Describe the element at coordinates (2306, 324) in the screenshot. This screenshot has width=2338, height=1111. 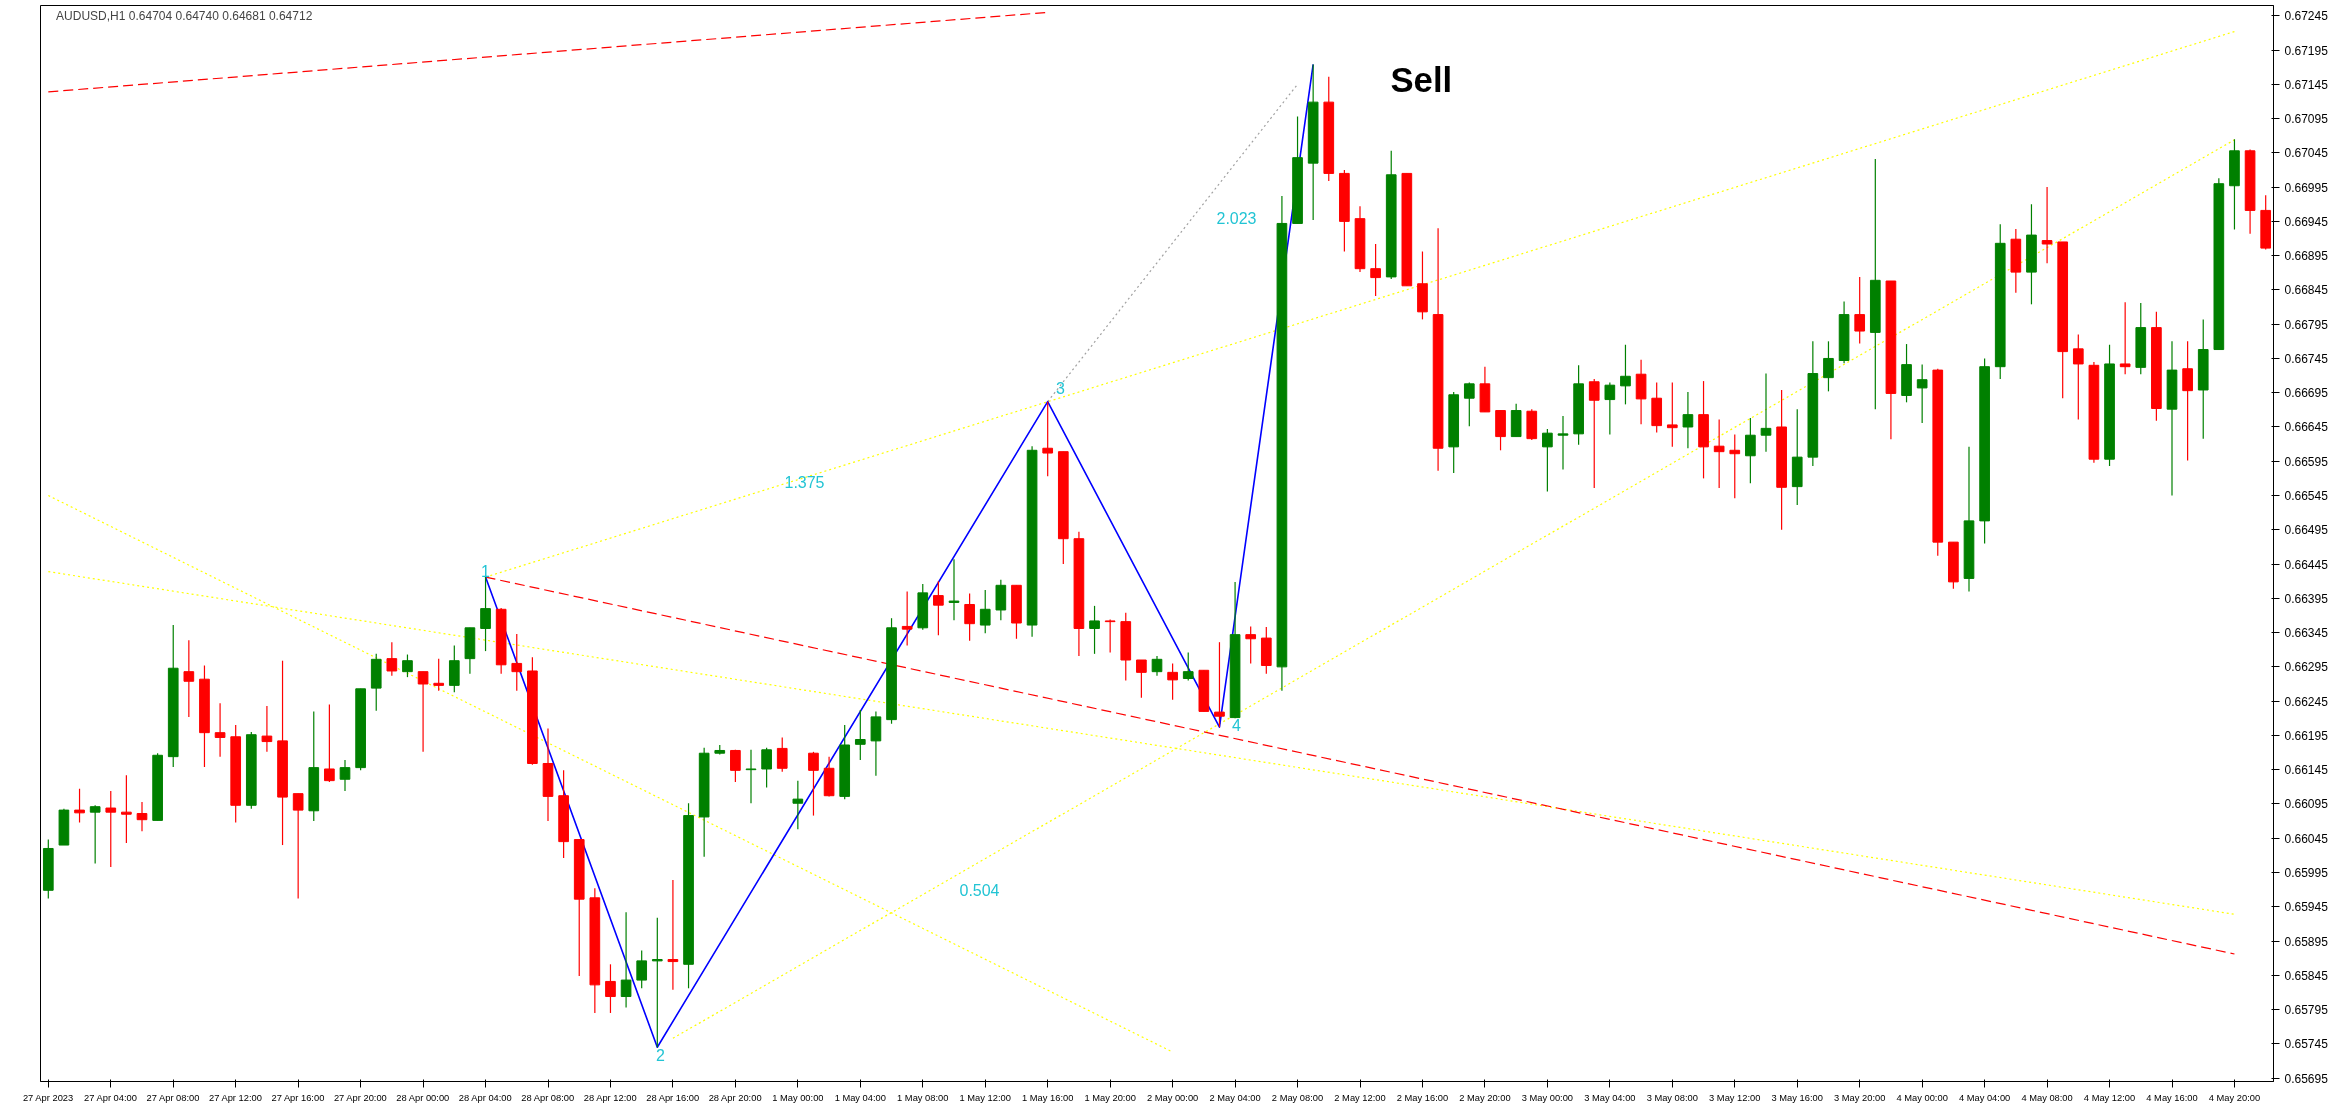
I see `y-tick-label: 0.66795` at that location.